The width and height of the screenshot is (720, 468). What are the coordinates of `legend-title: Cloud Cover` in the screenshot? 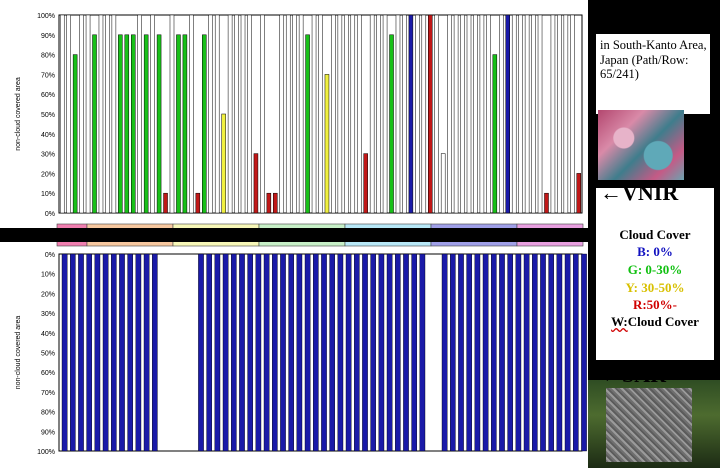 It's located at (655, 234).